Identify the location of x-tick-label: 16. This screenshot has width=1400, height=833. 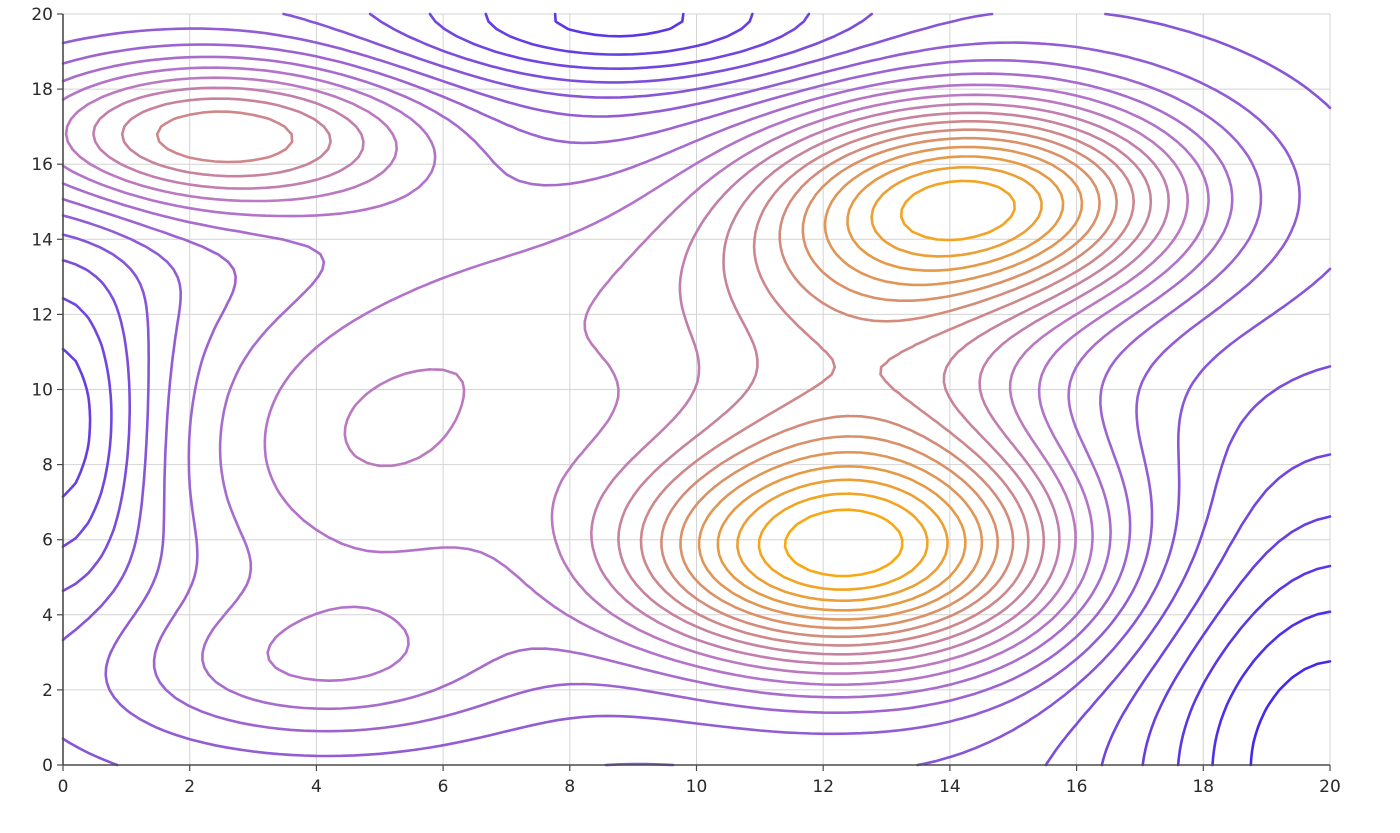
(1077, 787).